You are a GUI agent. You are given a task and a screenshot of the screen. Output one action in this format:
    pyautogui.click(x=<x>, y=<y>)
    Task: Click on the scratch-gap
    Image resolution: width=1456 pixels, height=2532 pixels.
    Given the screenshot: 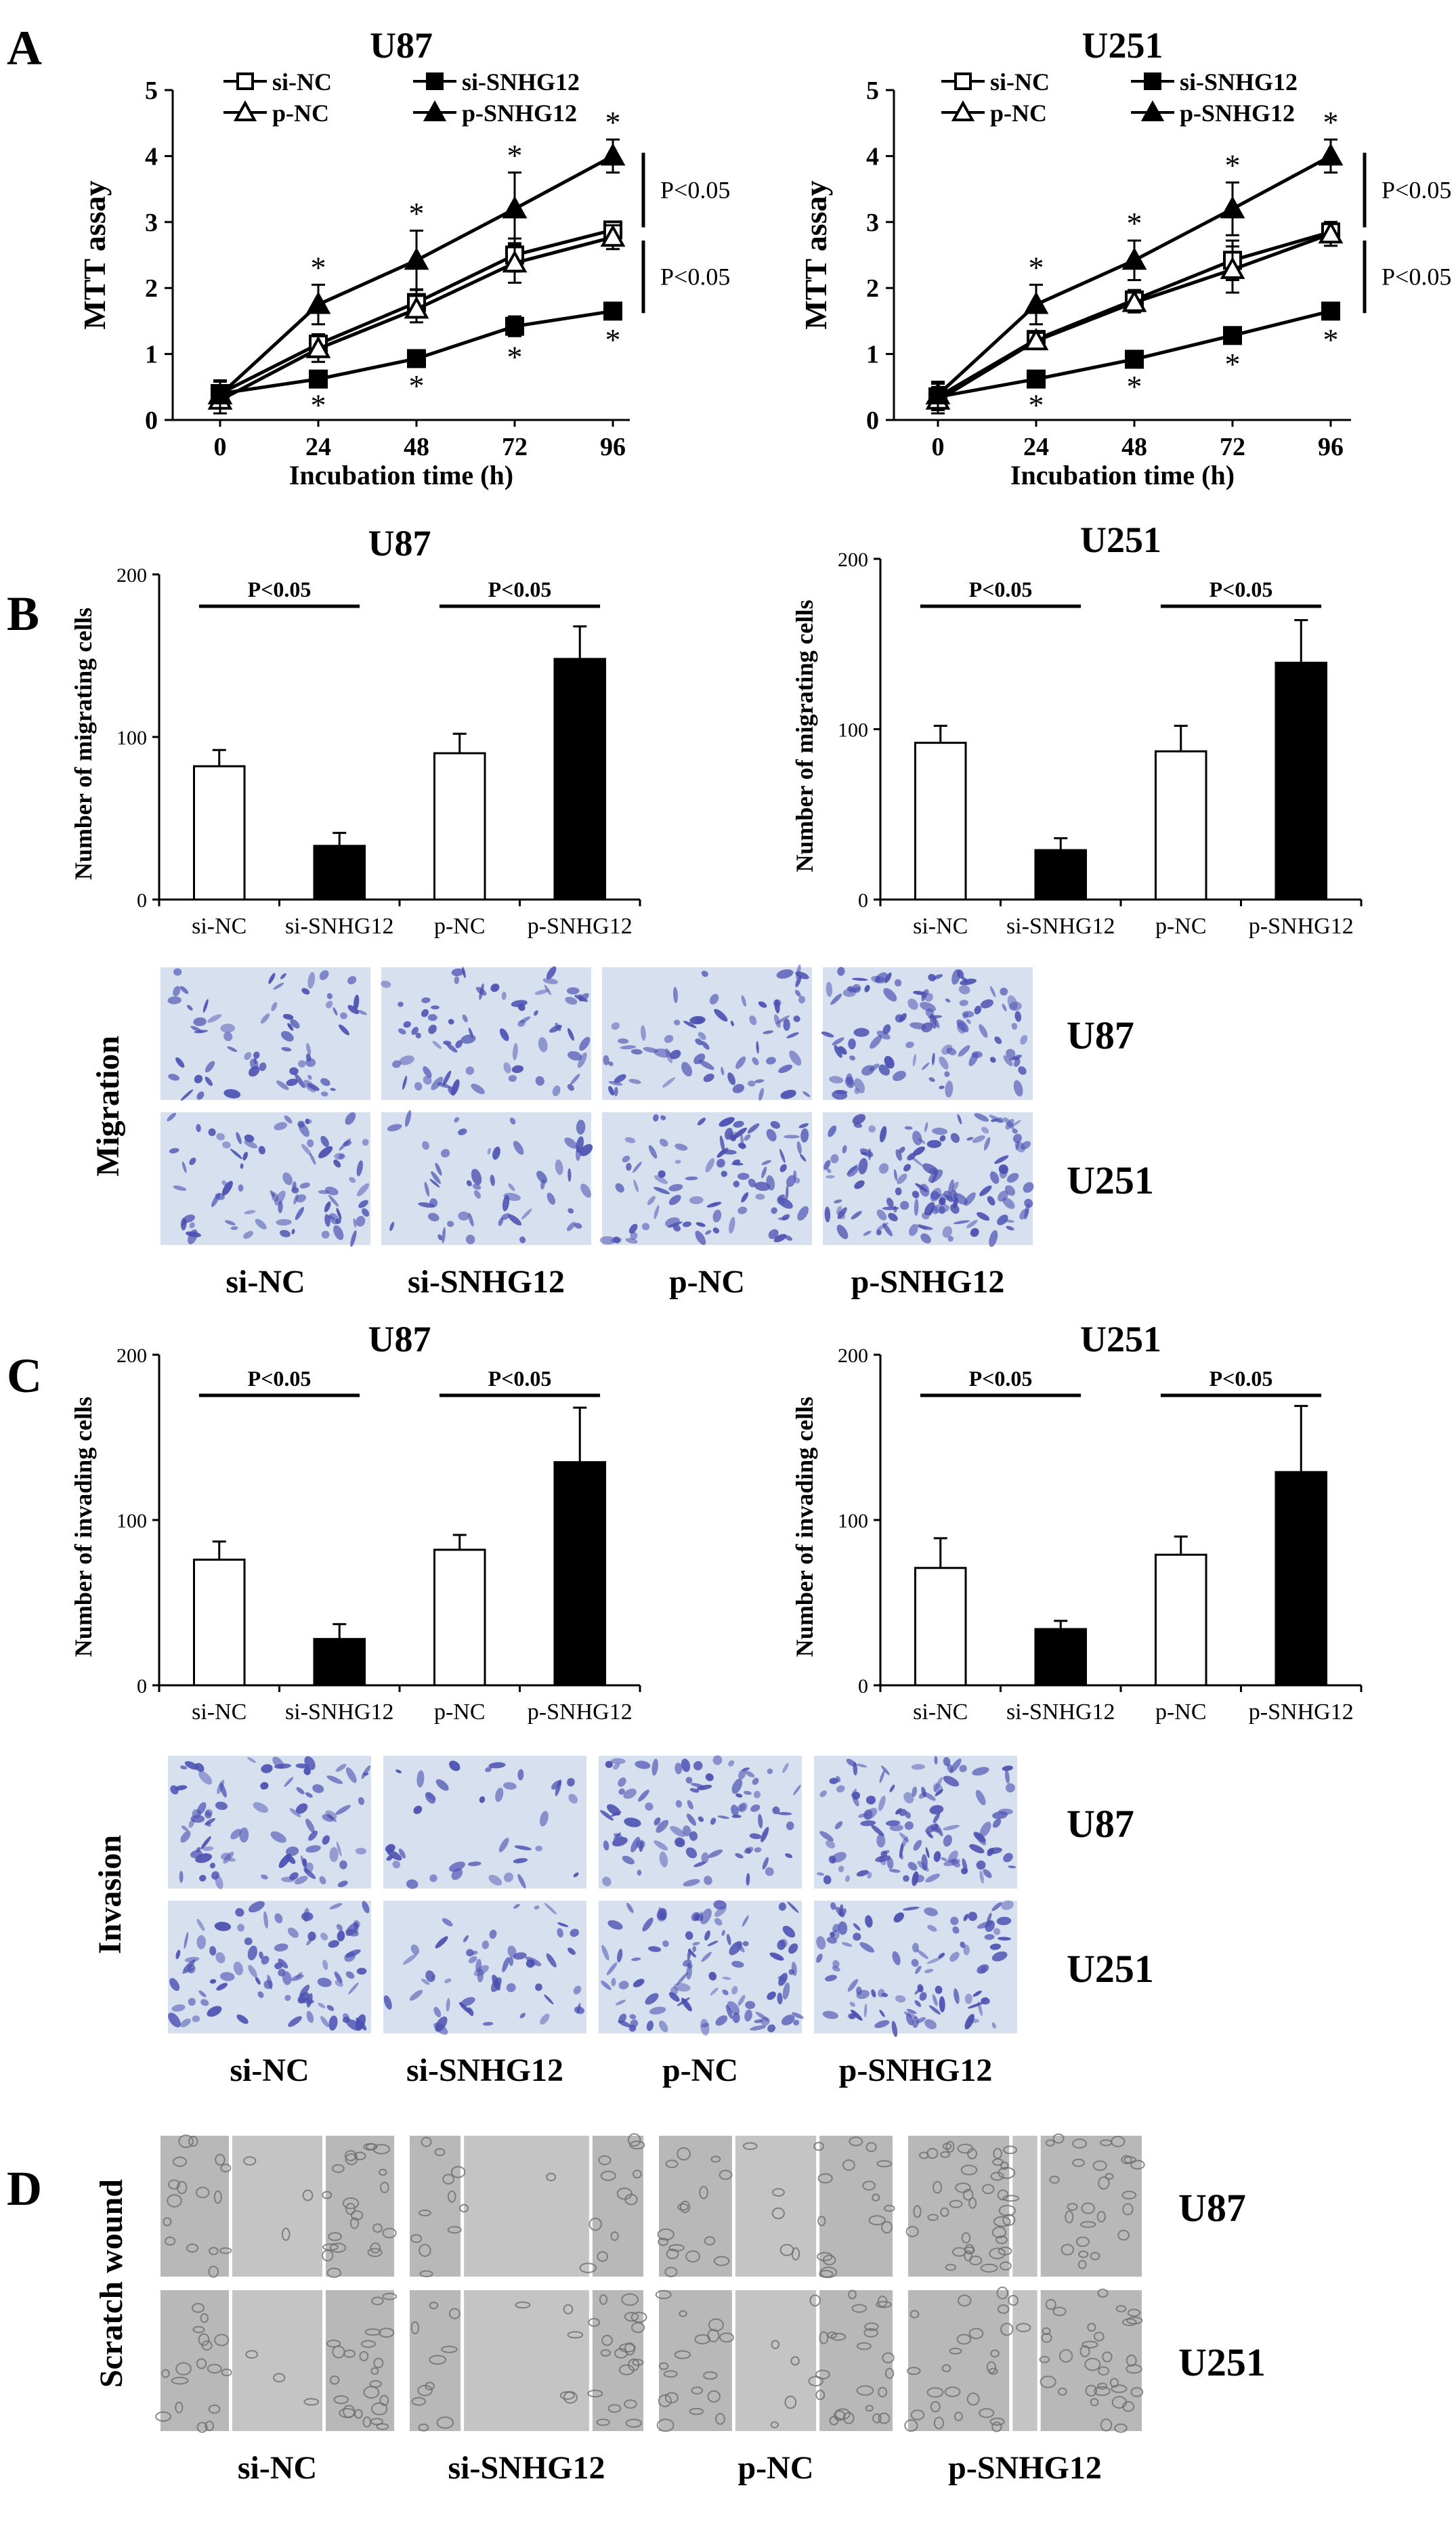 What is the action you would take?
    pyautogui.click(x=775, y=2206)
    